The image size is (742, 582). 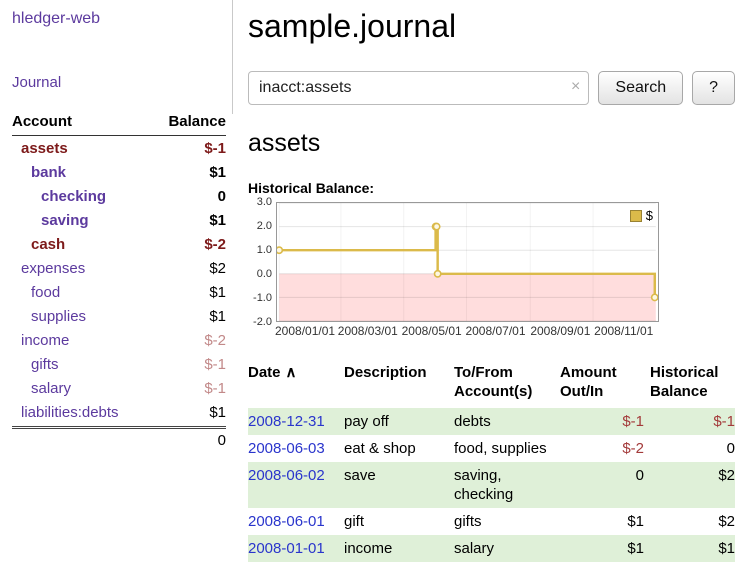 I want to click on sidebar-divider, so click(x=232, y=57).